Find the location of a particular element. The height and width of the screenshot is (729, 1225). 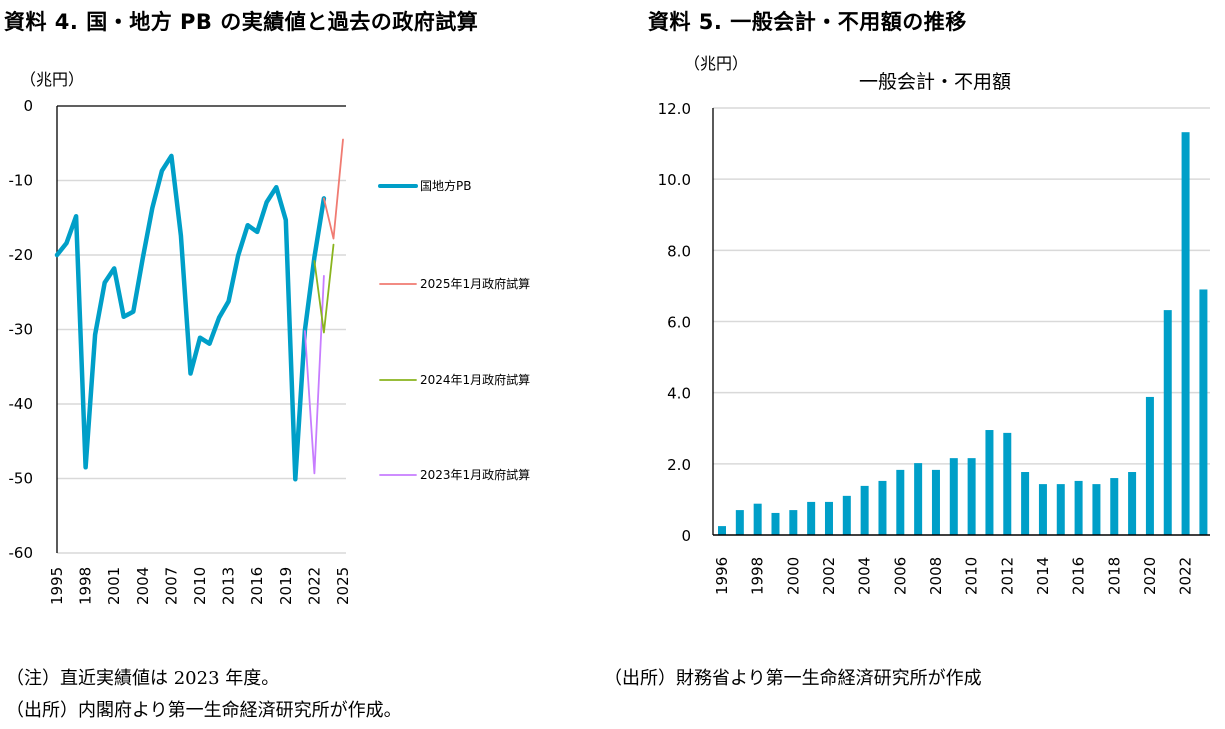

x-tick-label: 2002 is located at coordinates (829, 576).